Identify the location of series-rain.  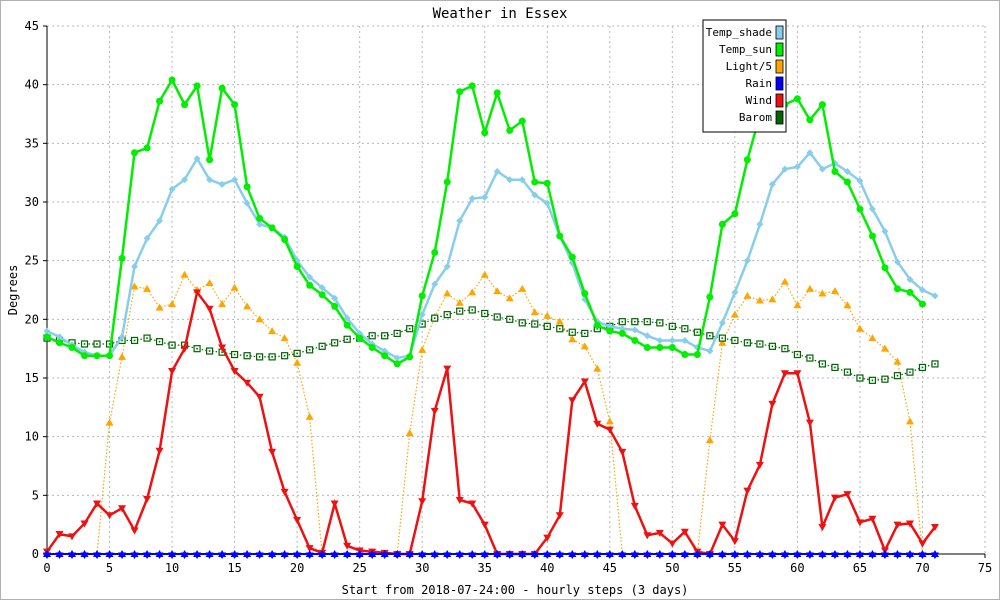
(491, 554).